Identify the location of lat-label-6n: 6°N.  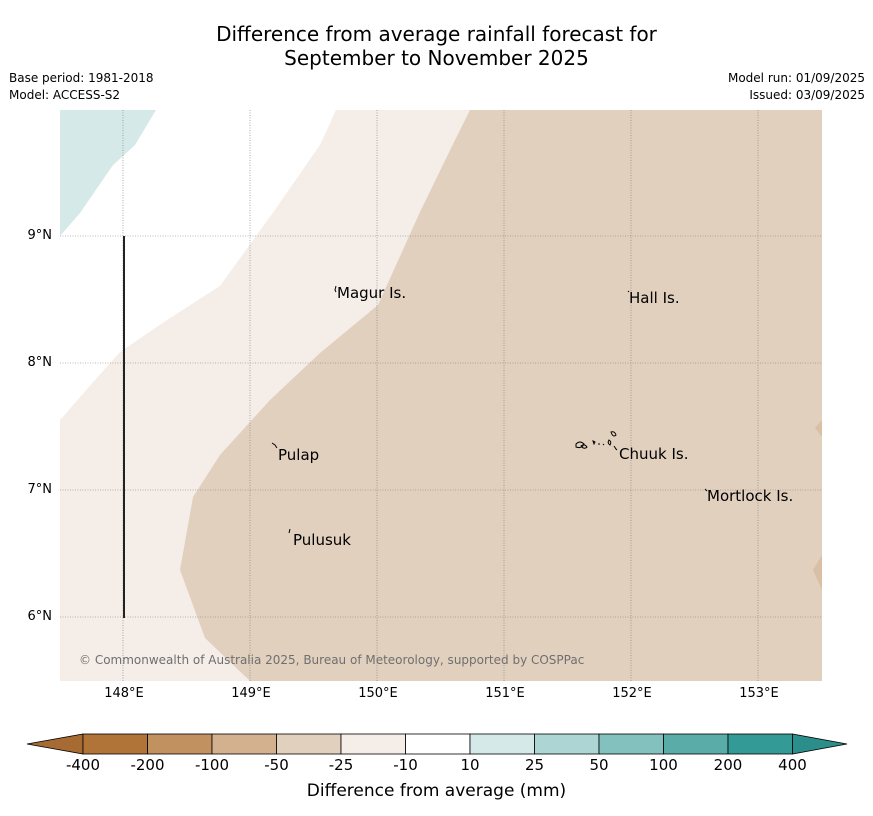
(40, 616).